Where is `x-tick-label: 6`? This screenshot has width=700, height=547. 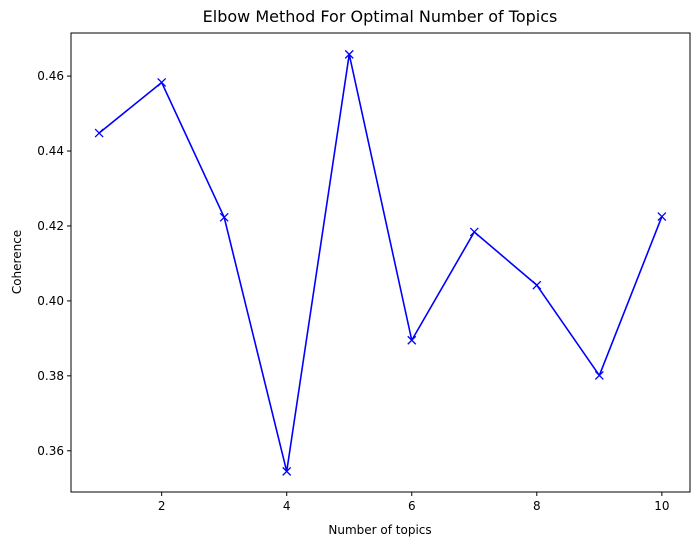 x-tick-label: 6 is located at coordinates (412, 506).